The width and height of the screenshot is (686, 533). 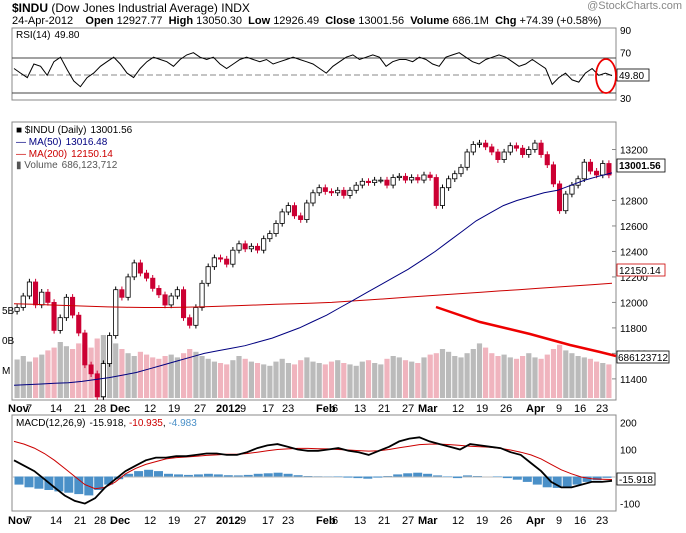 I want to click on macd-line, so click(x=313, y=470).